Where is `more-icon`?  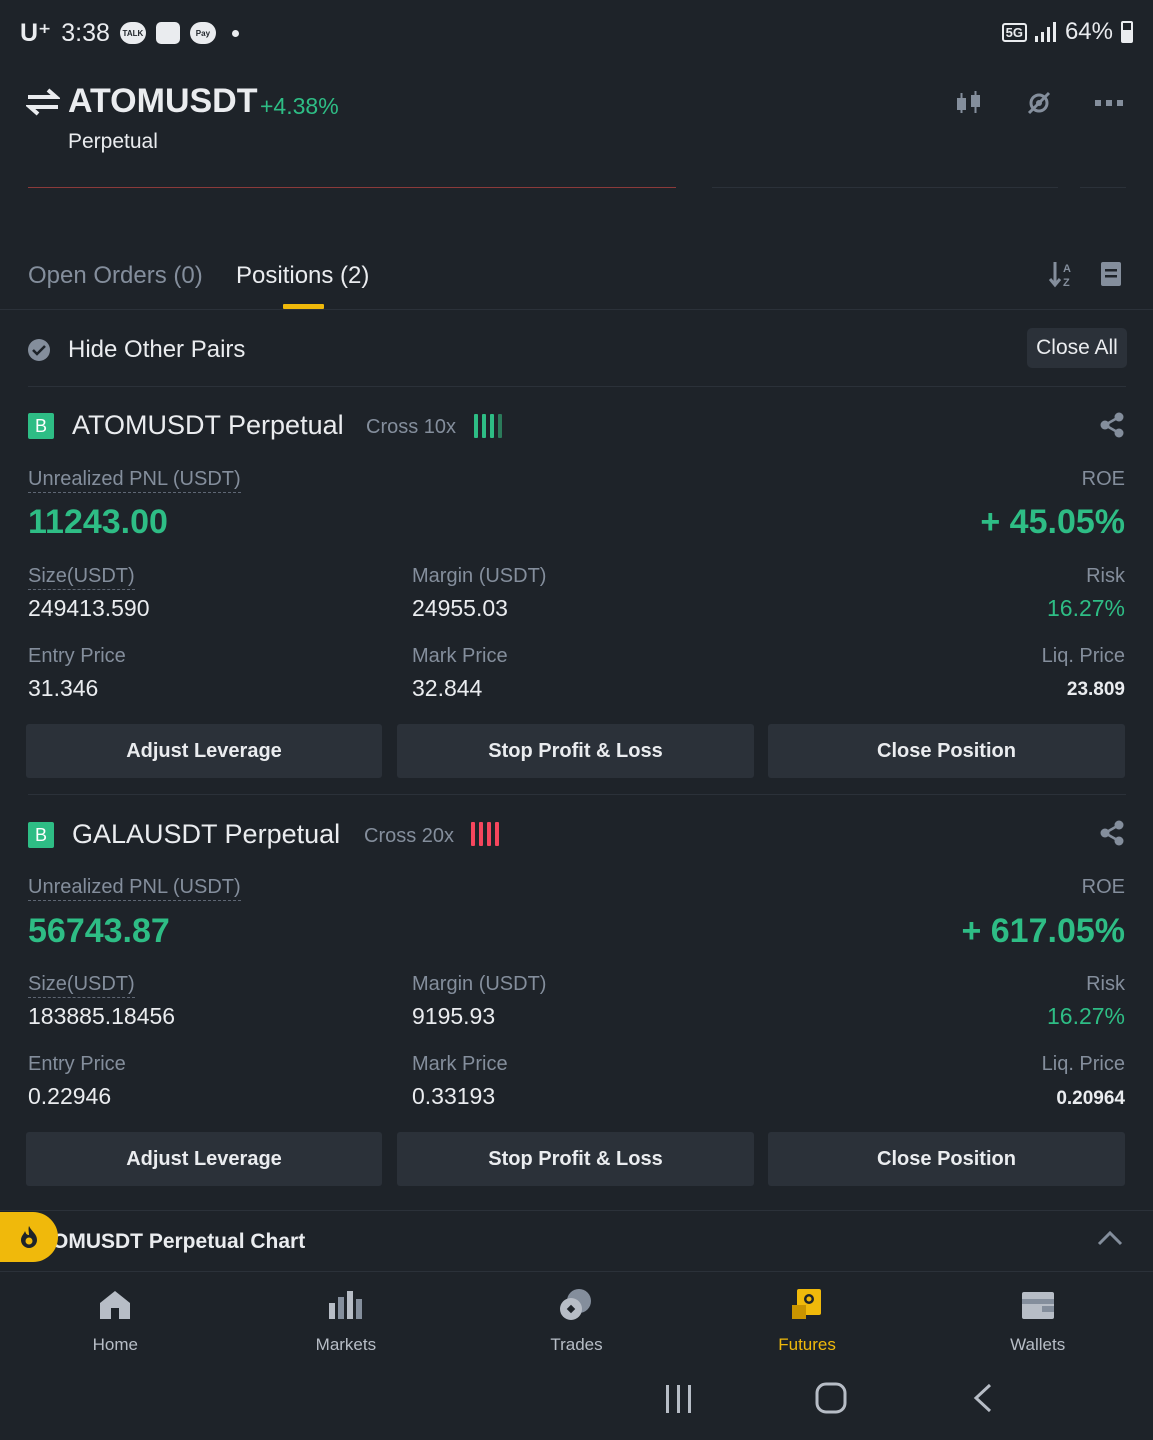 more-icon is located at coordinates (1109, 103).